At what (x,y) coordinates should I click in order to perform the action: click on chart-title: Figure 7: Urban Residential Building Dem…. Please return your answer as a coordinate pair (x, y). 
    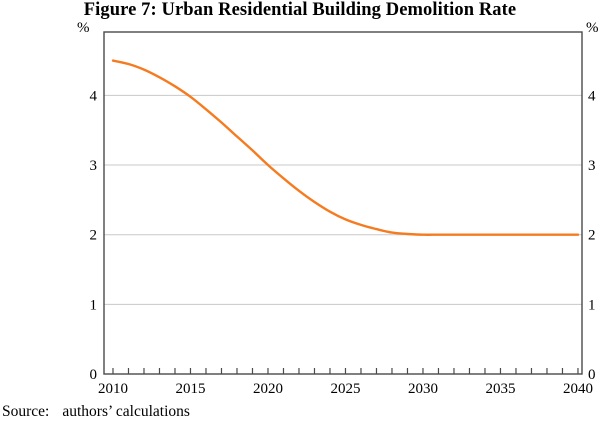
    Looking at the image, I should click on (300, 10).